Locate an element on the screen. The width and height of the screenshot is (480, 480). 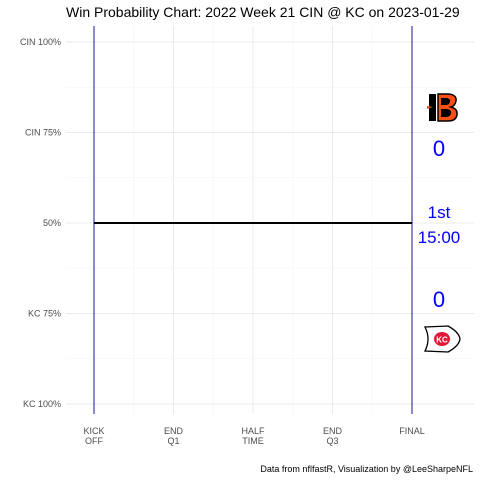
away-score: 0 is located at coordinates (439, 148).